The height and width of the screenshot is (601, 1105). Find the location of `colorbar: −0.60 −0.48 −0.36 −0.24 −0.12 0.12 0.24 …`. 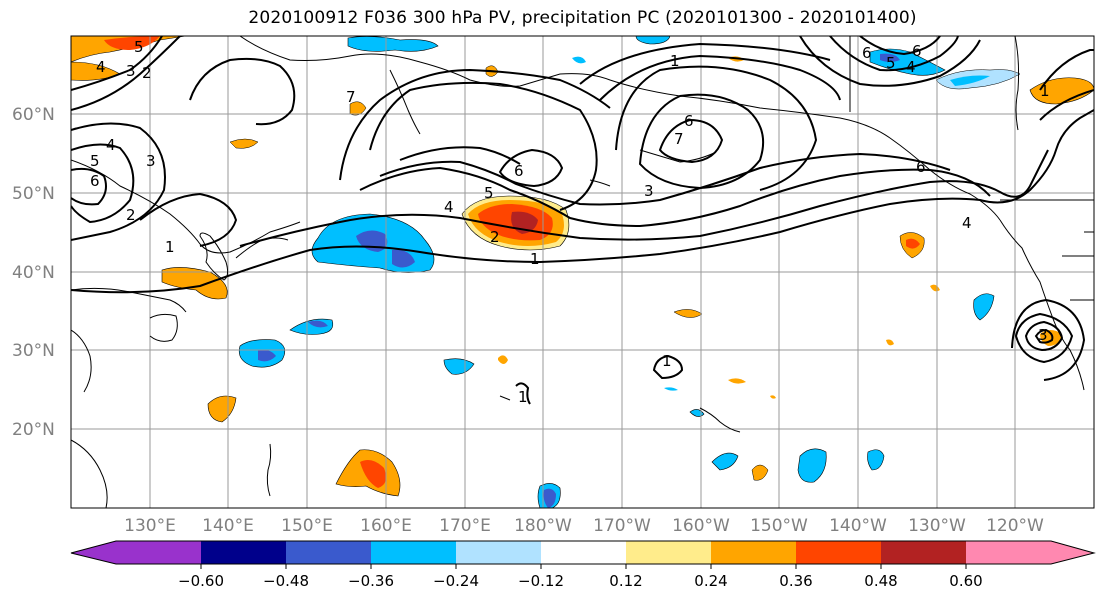

colorbar: −0.60 −0.48 −0.36 −0.24 −0.12 0.12 0.24 … is located at coordinates (583, 565).